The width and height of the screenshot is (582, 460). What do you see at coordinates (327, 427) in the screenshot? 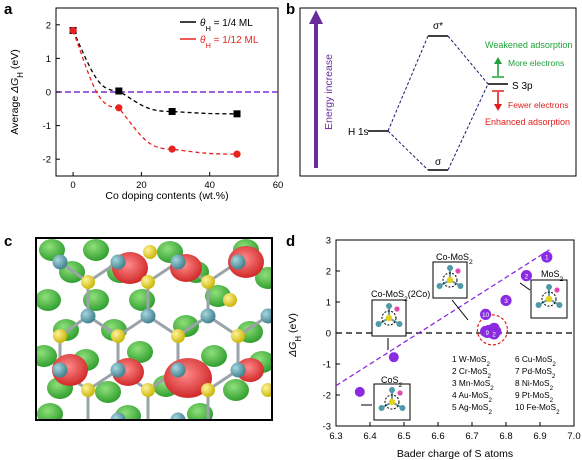
I see `panel-d-ytick-label: -3` at bounding box center [327, 427].